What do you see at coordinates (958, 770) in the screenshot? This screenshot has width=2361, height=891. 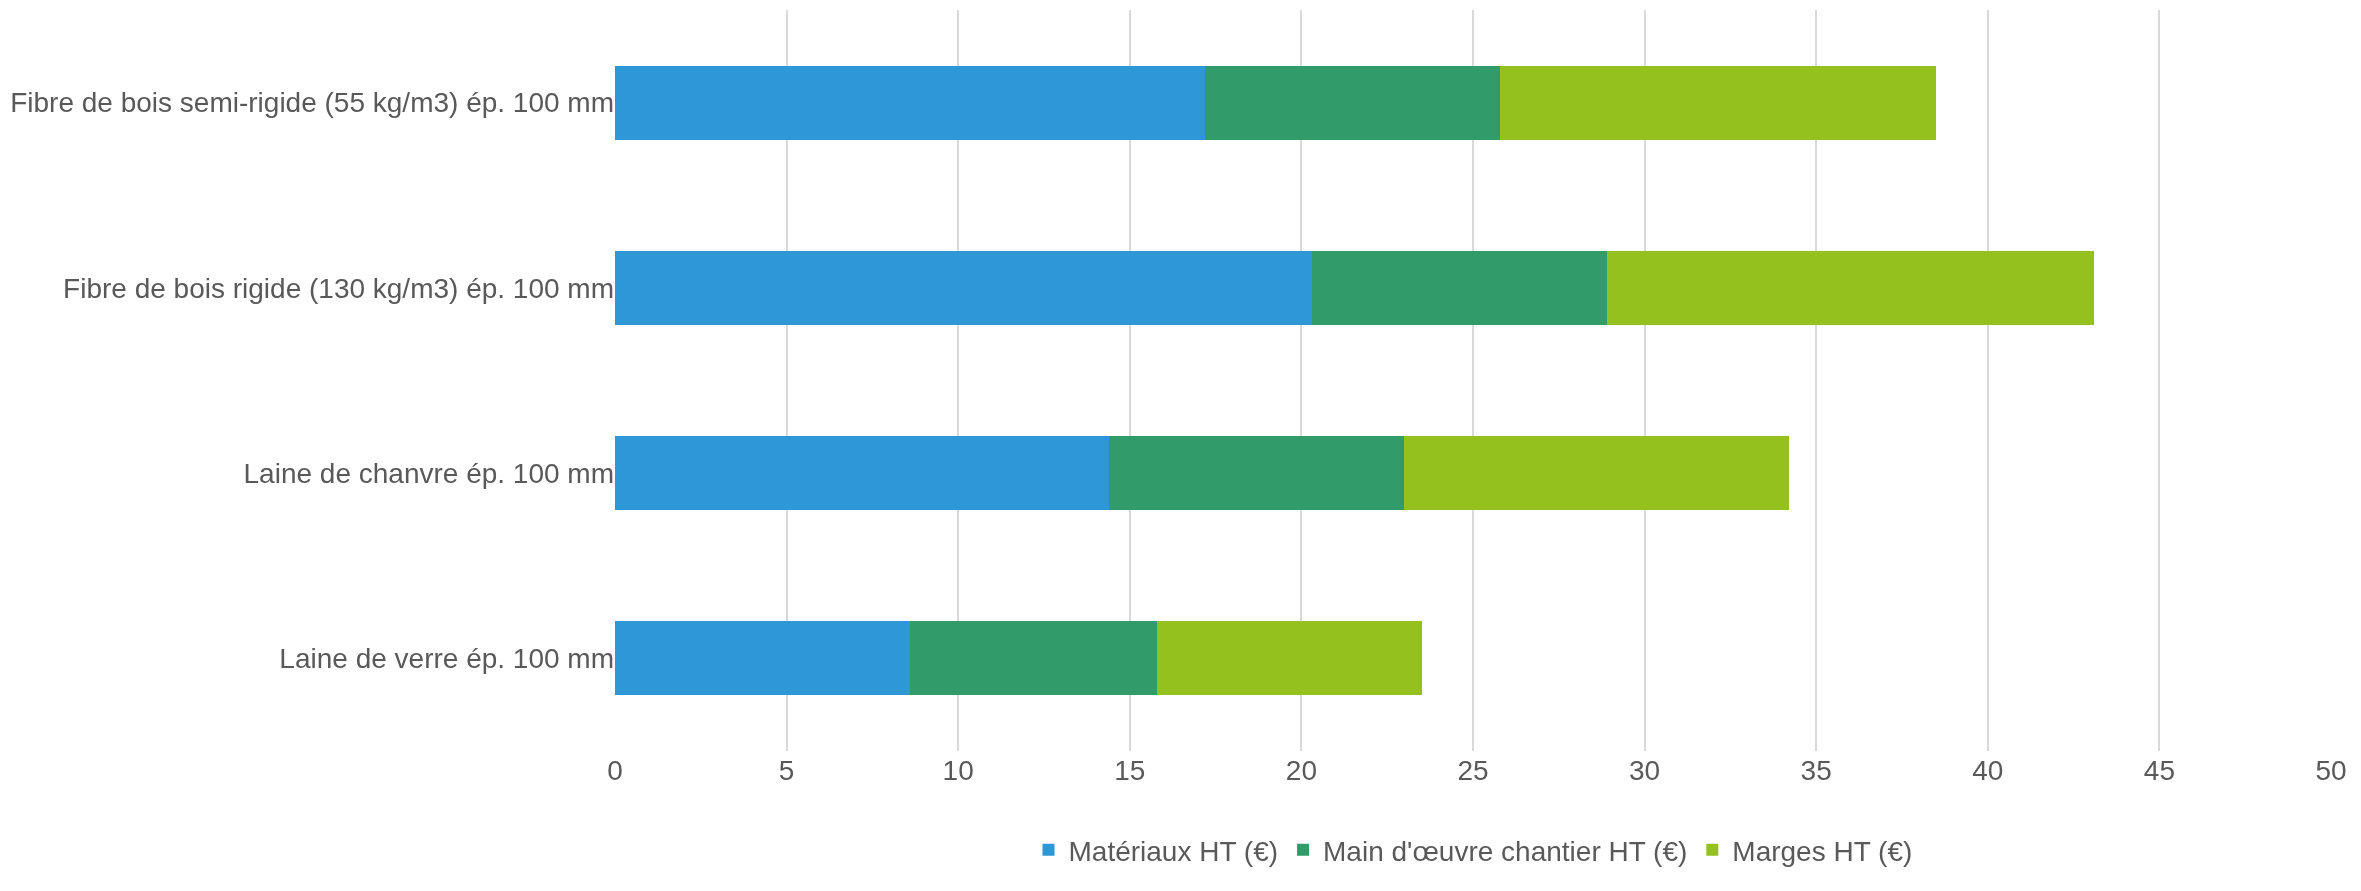 I see `x-tick-label: 10` at bounding box center [958, 770].